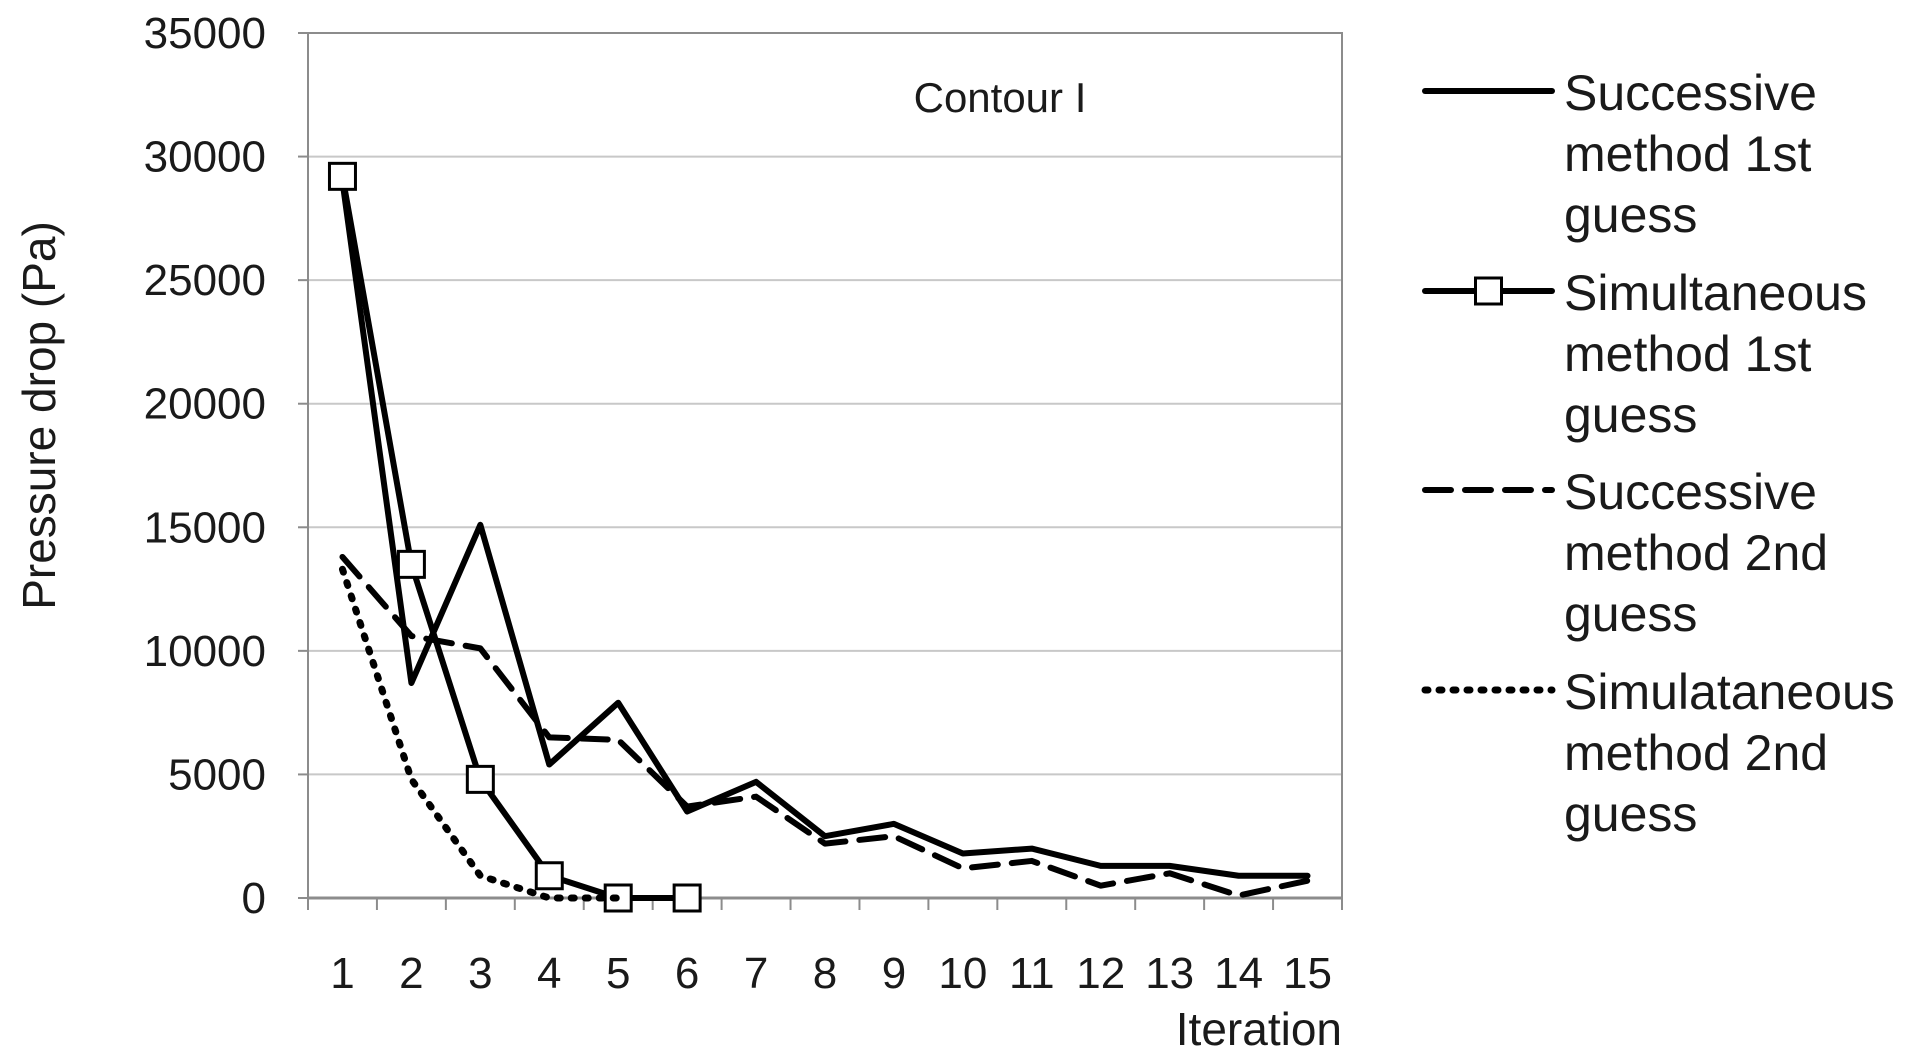  What do you see at coordinates (1169, 973) in the screenshot?
I see `x-tick-label: 13` at bounding box center [1169, 973].